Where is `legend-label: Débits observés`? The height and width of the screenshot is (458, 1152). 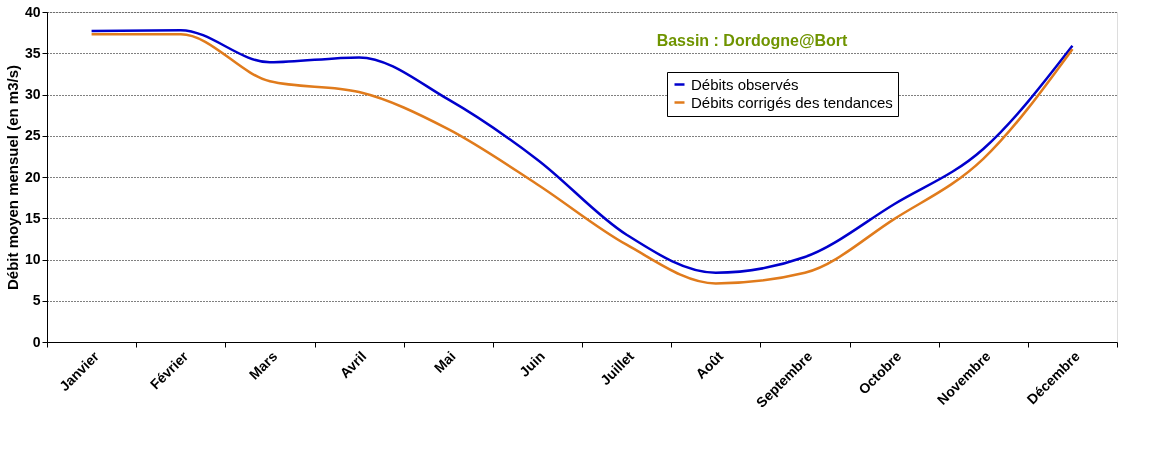 legend-label: Débits observés is located at coordinates (745, 84).